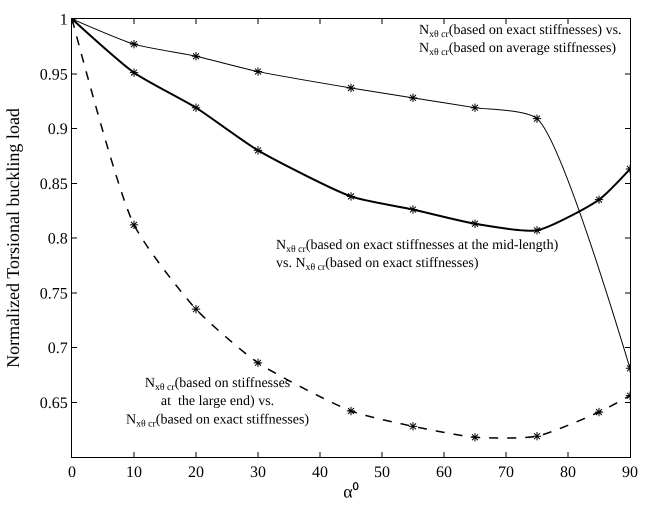  What do you see at coordinates (568, 473) in the screenshot?
I see `x-tick-label: 80` at bounding box center [568, 473].